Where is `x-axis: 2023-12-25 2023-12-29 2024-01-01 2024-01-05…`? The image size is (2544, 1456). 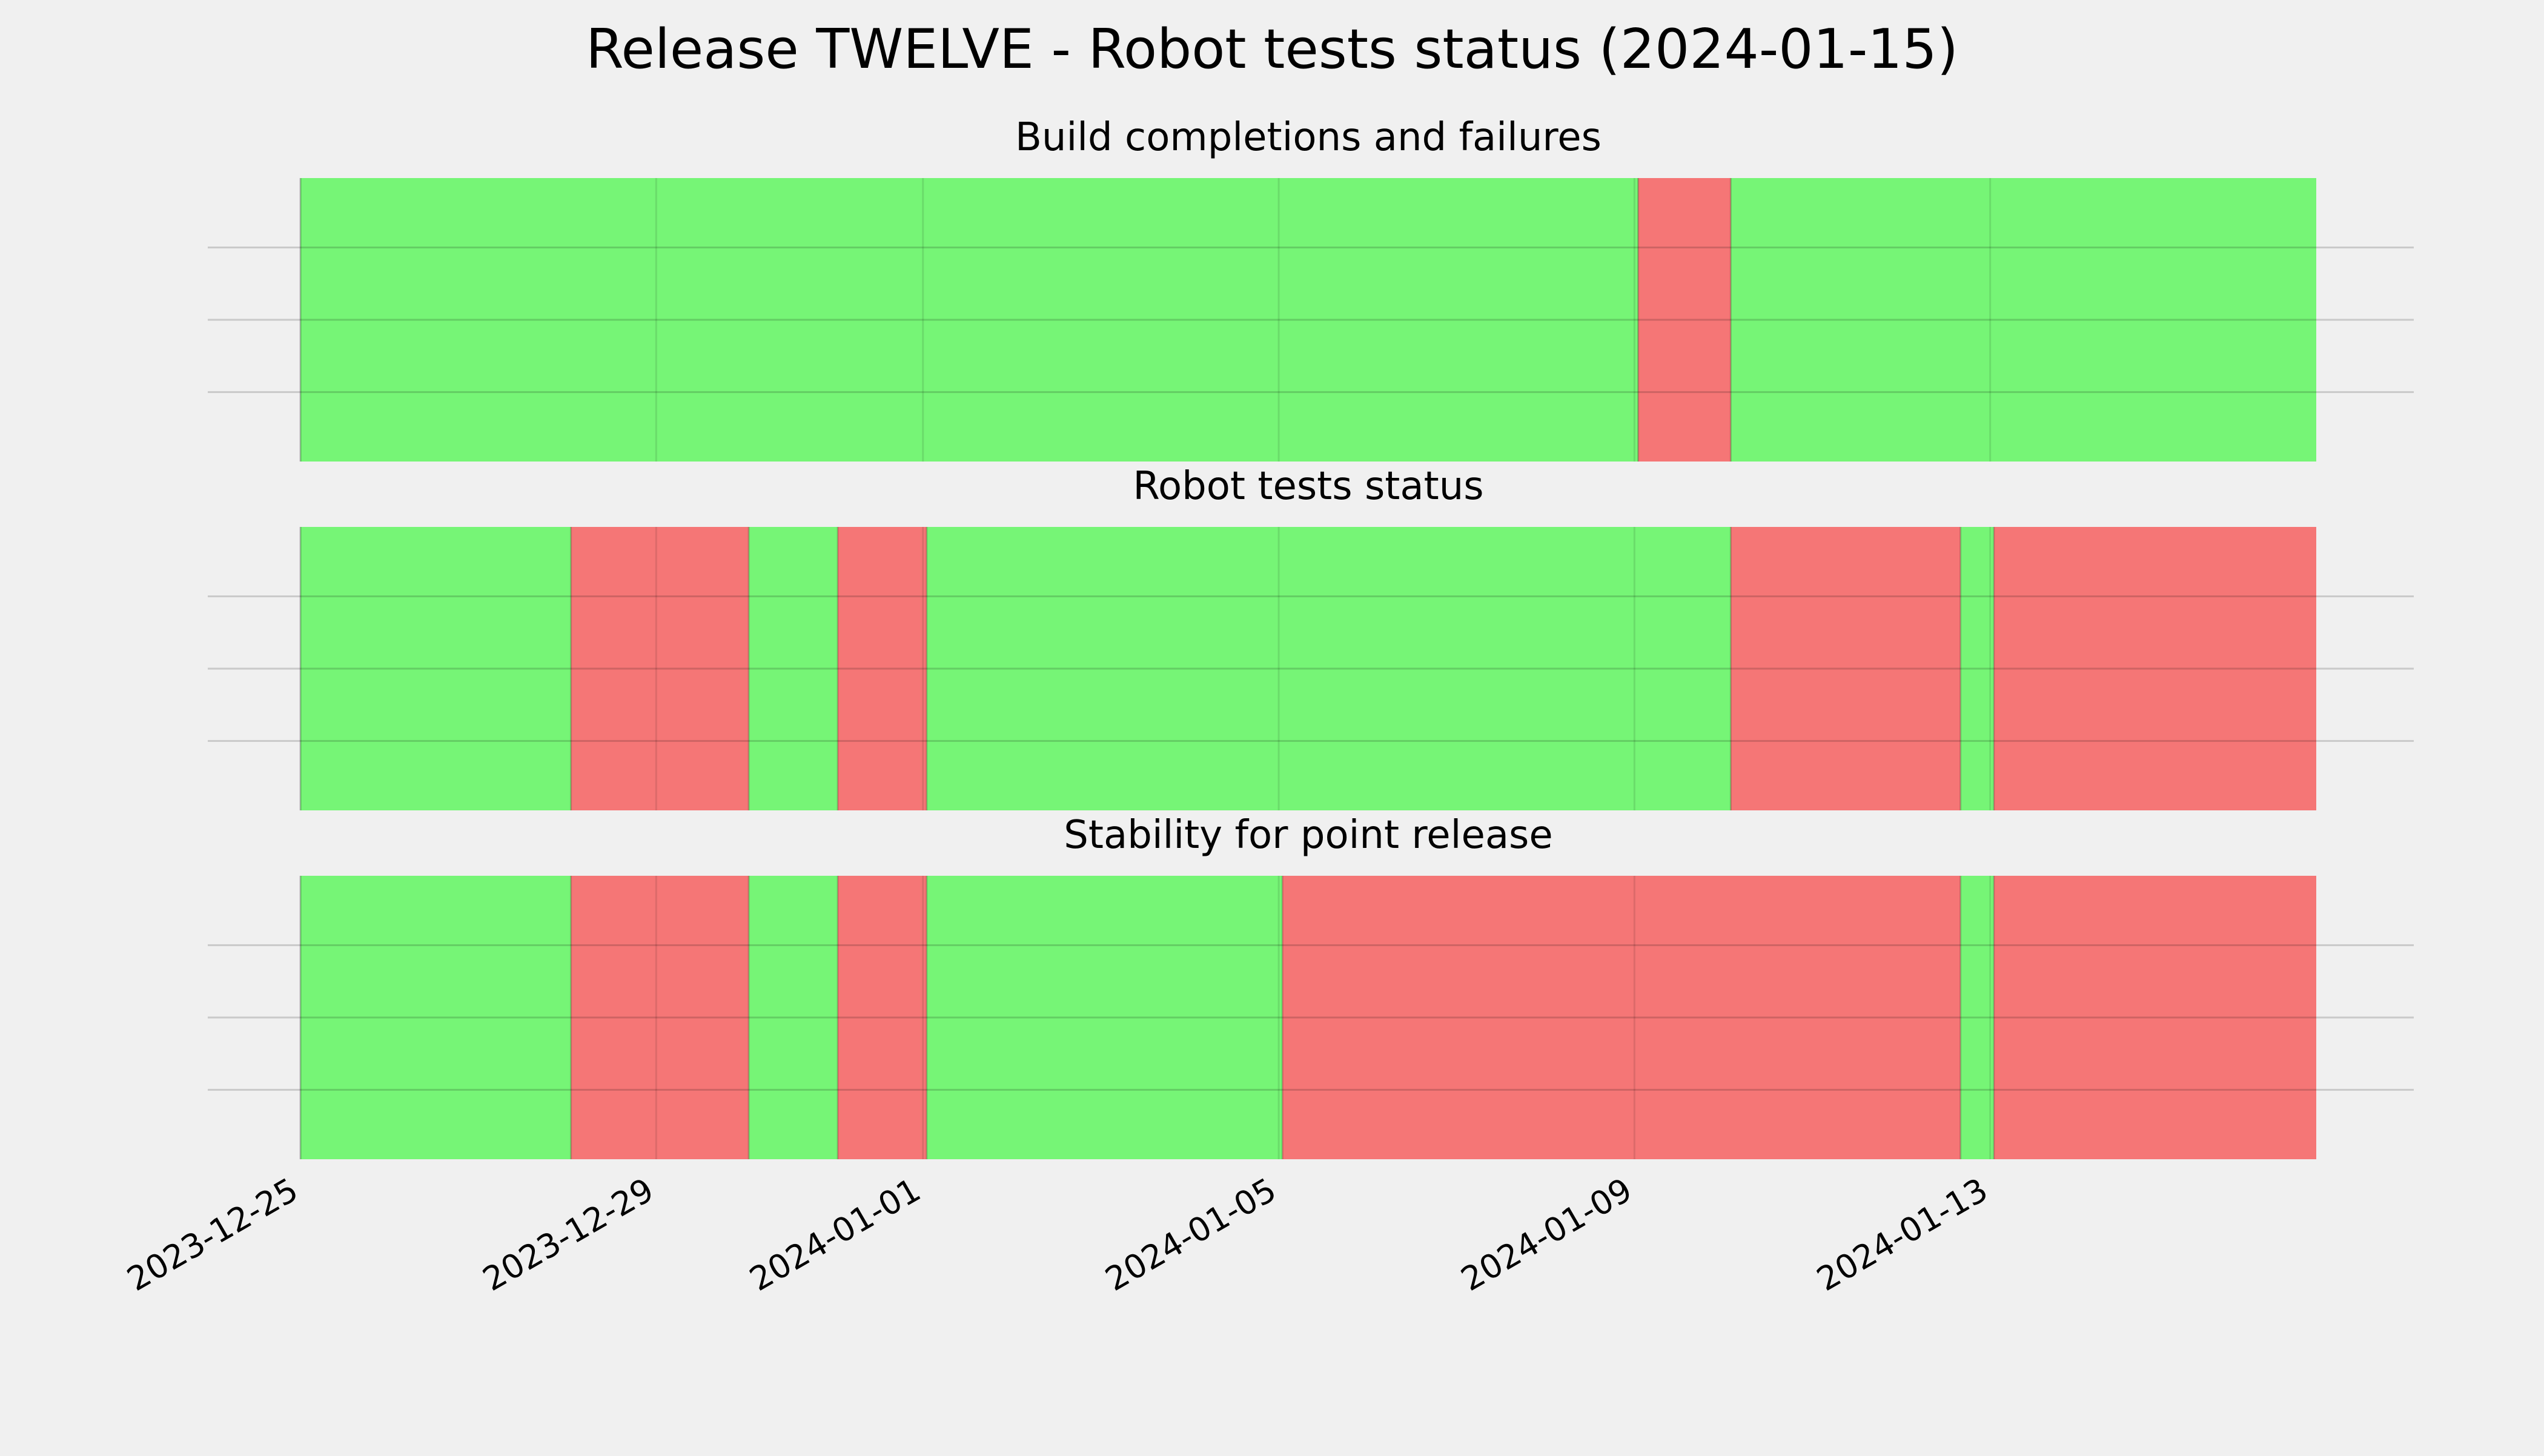 x-axis: 2023-12-25 2023-12-29 2024-01-01 2024-01-05… is located at coordinates (1057, 1235).